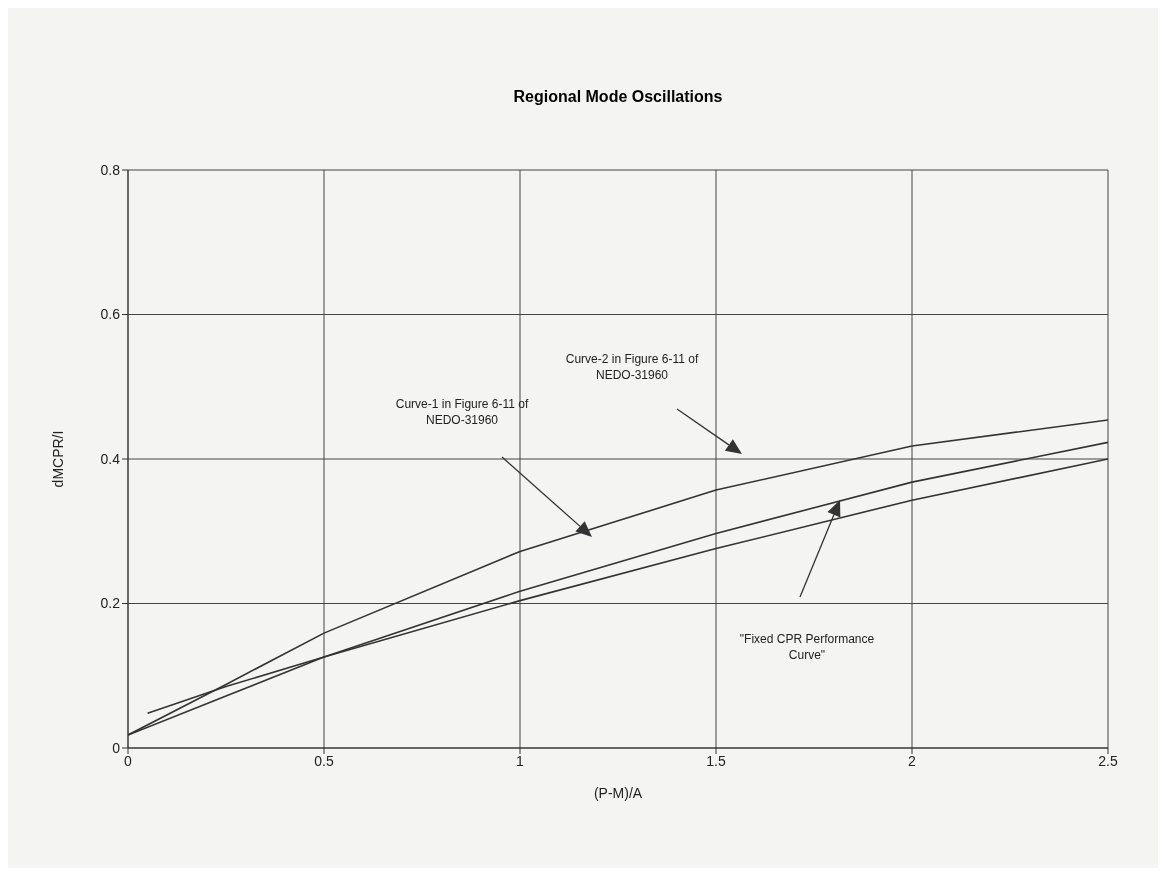 This screenshot has width=1171, height=883. What do you see at coordinates (462, 412) in the screenshot?
I see `annotation: Curve-1 in Figure 6-11 of NEDO-31960` at bounding box center [462, 412].